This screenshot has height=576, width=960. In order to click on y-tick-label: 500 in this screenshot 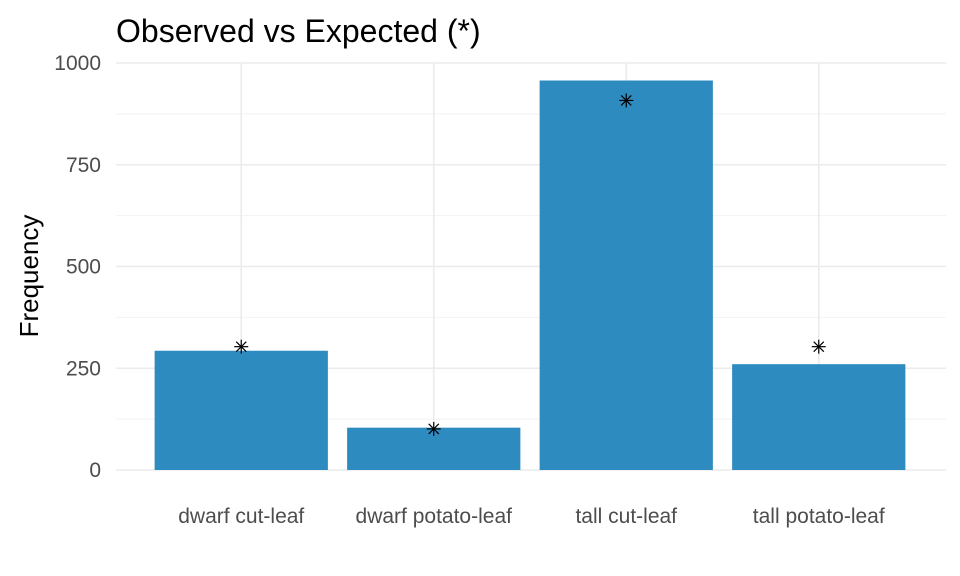, I will do `click(83, 267)`.